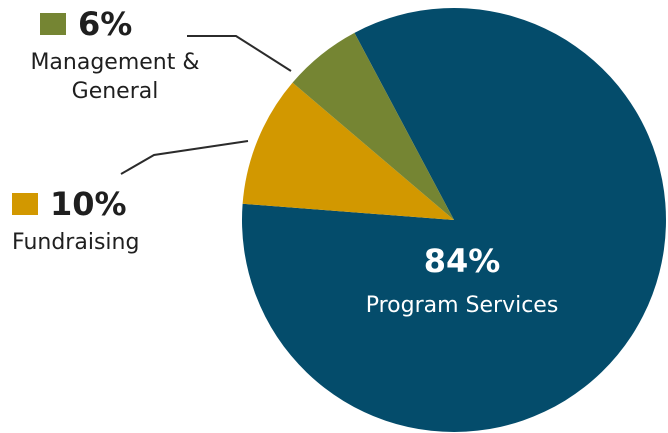 This screenshot has height=433, width=668. I want to click on slice-value-label-fundraising: 10%, so click(88, 204).